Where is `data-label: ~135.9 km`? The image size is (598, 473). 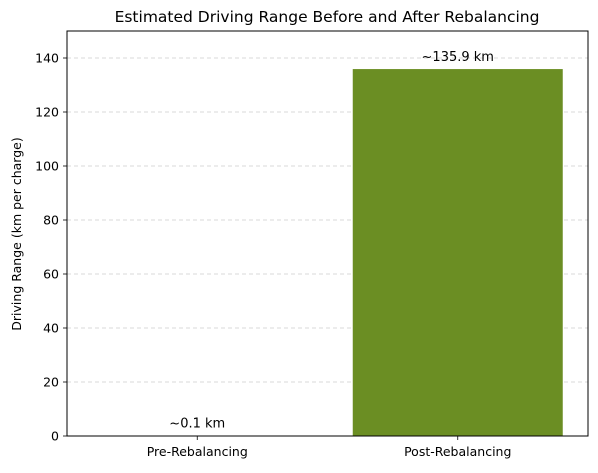
data-label: ~135.9 km is located at coordinates (458, 57).